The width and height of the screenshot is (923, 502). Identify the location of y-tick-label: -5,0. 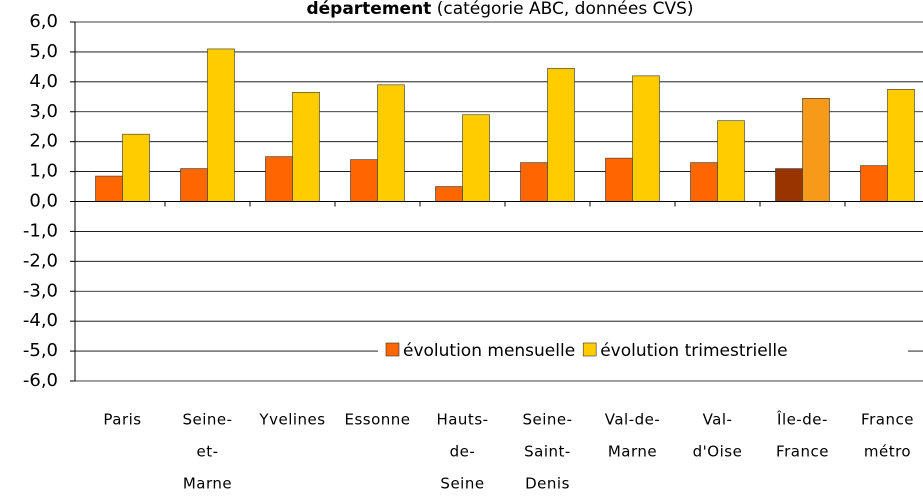
(40, 350).